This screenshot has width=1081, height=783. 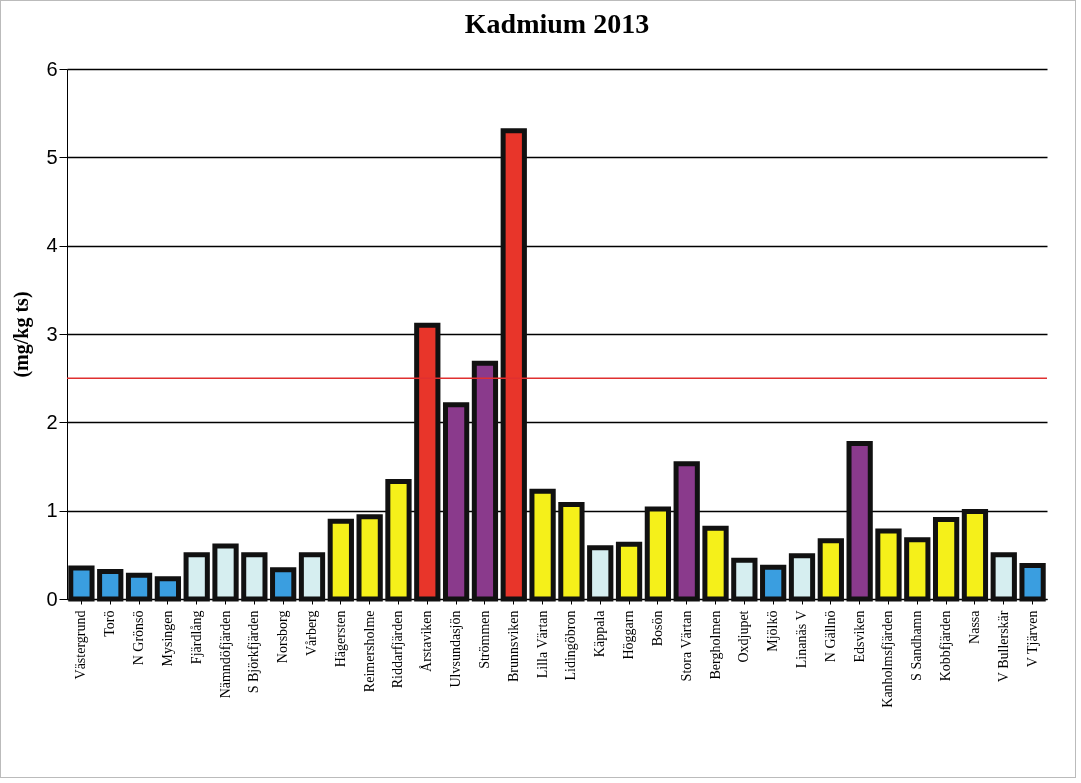 What do you see at coordinates (81, 645) in the screenshot?
I see `x-tick-label: Västergrund` at bounding box center [81, 645].